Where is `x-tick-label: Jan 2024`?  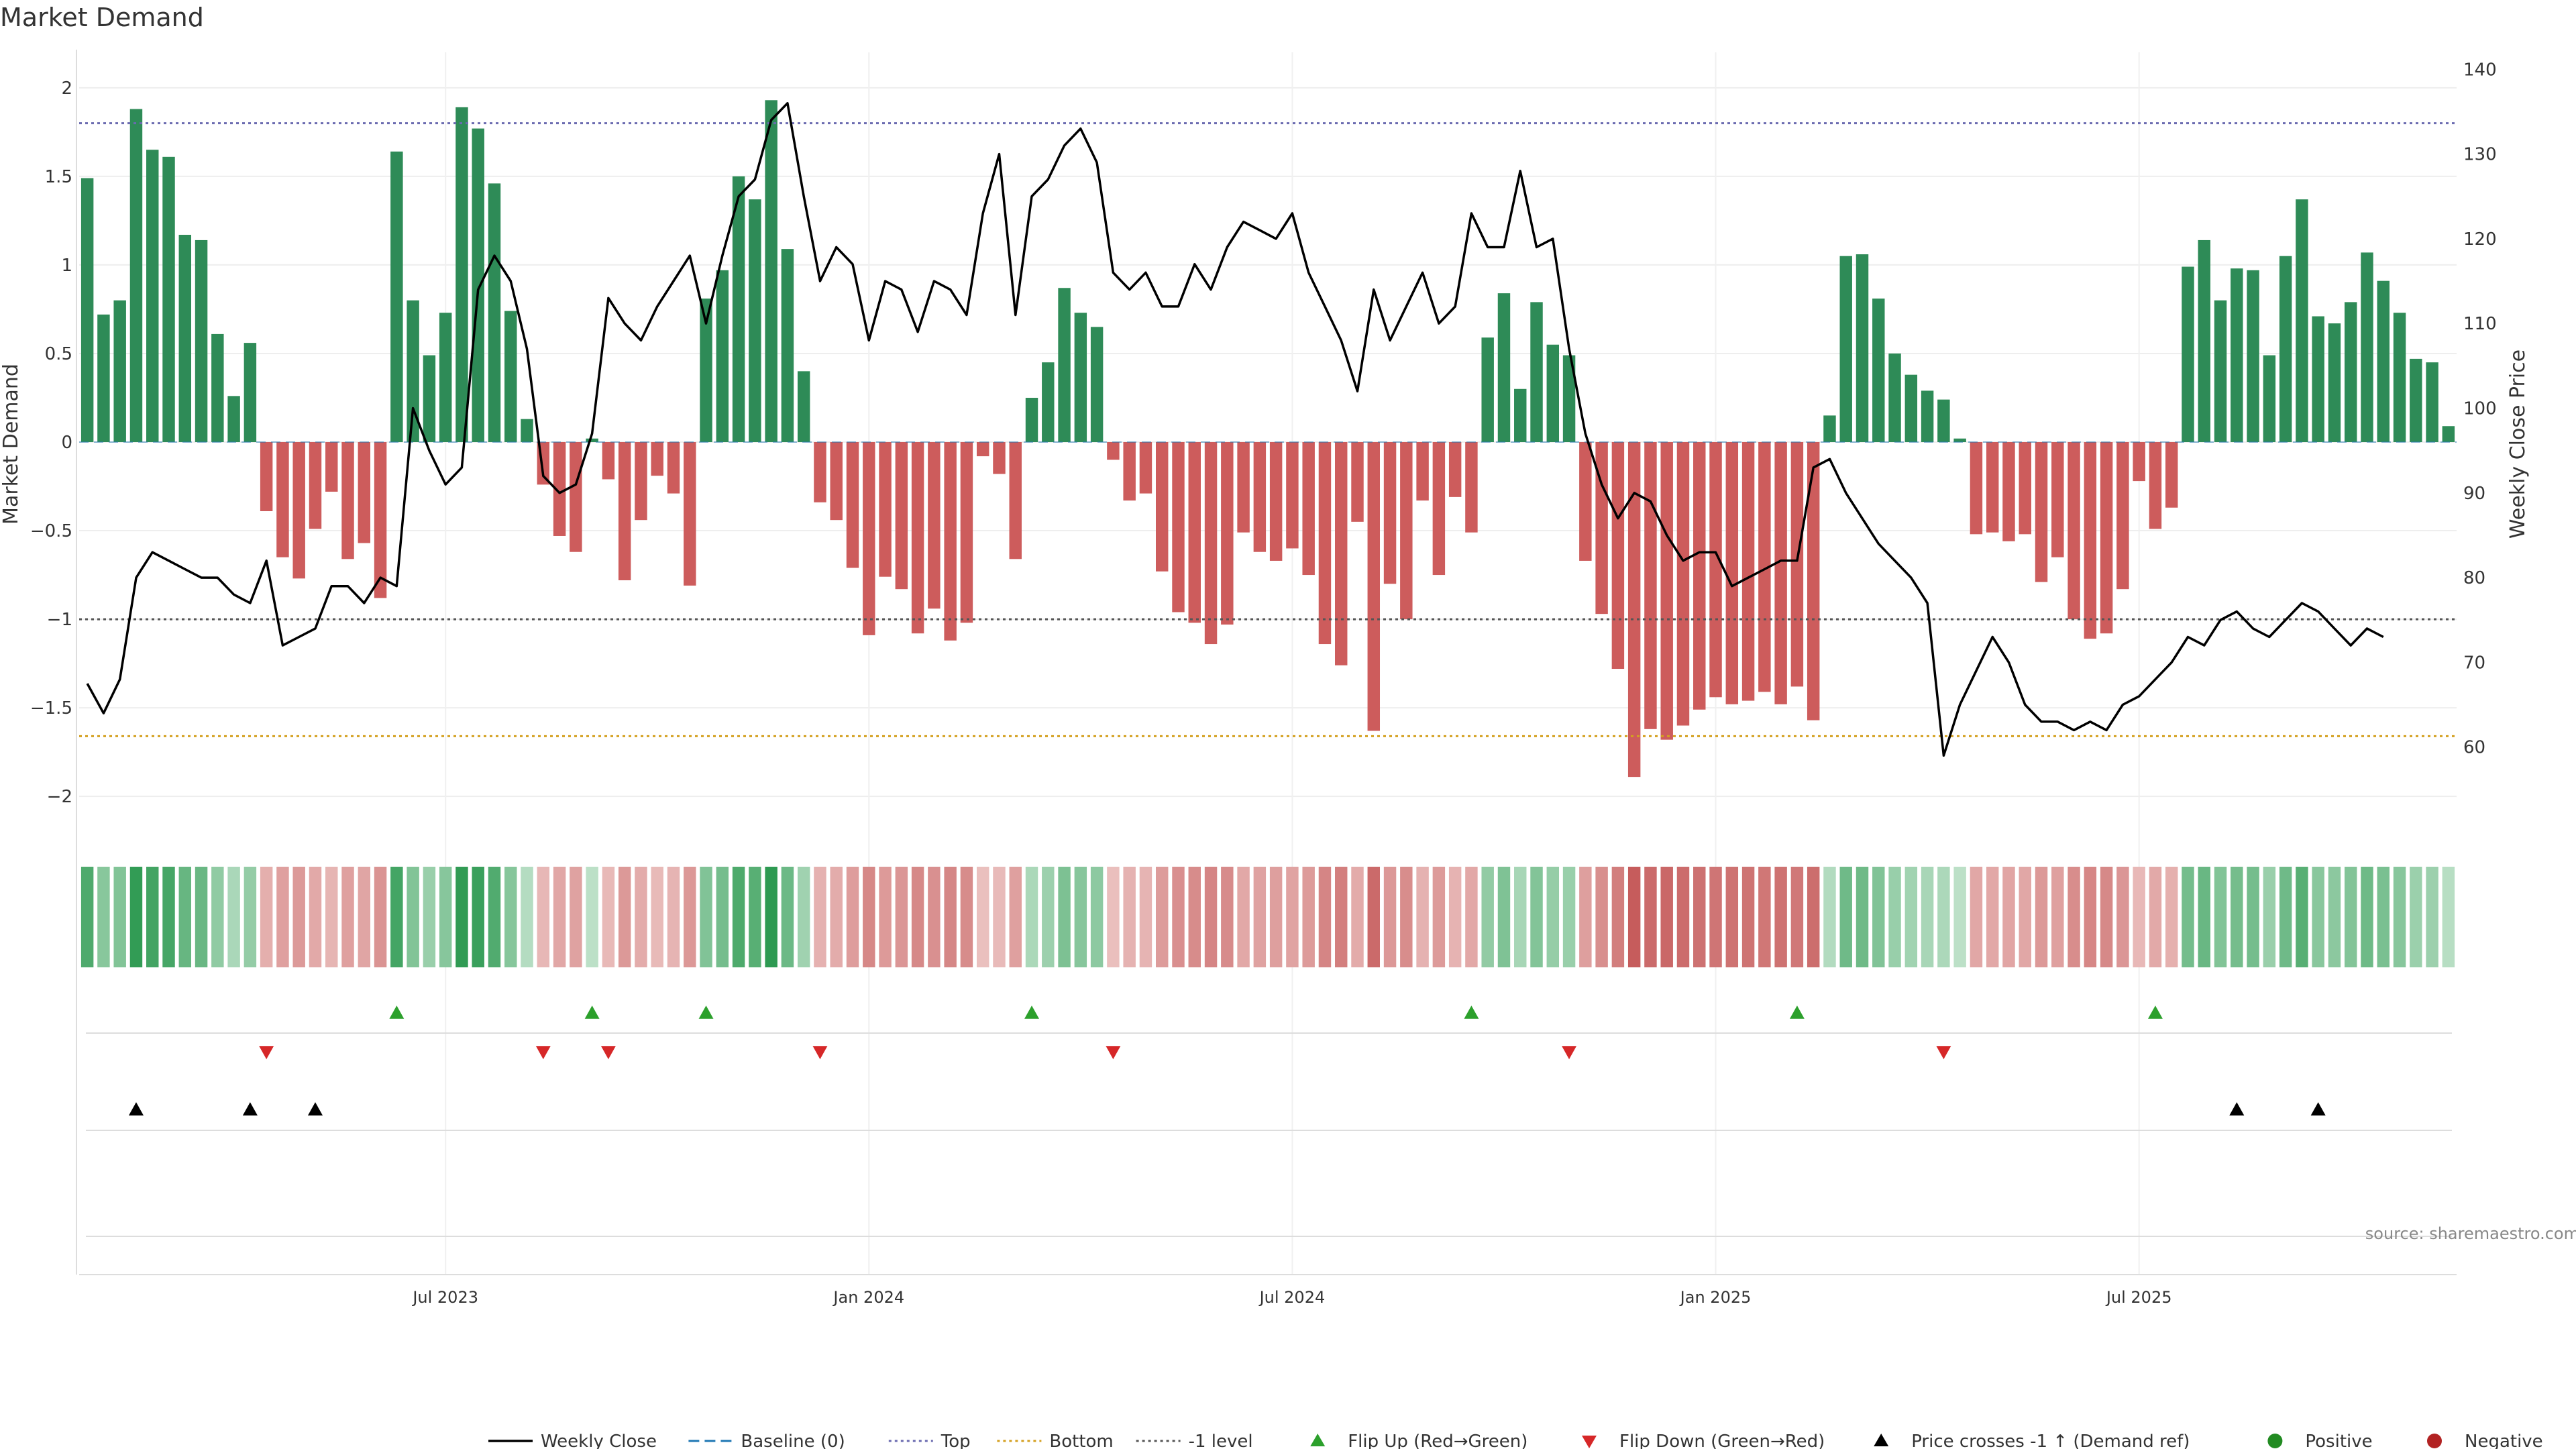 x-tick-label: Jan 2024 is located at coordinates (868, 1297).